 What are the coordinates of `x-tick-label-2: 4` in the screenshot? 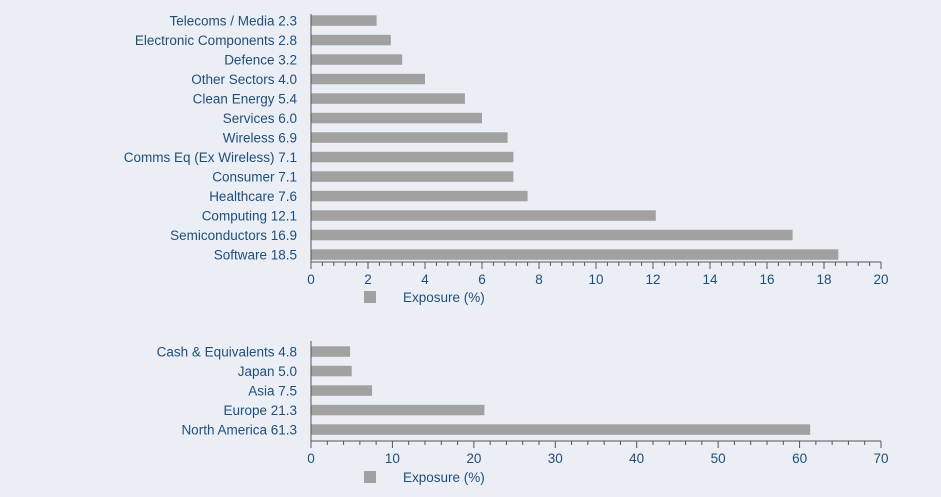 It's located at (425, 279).